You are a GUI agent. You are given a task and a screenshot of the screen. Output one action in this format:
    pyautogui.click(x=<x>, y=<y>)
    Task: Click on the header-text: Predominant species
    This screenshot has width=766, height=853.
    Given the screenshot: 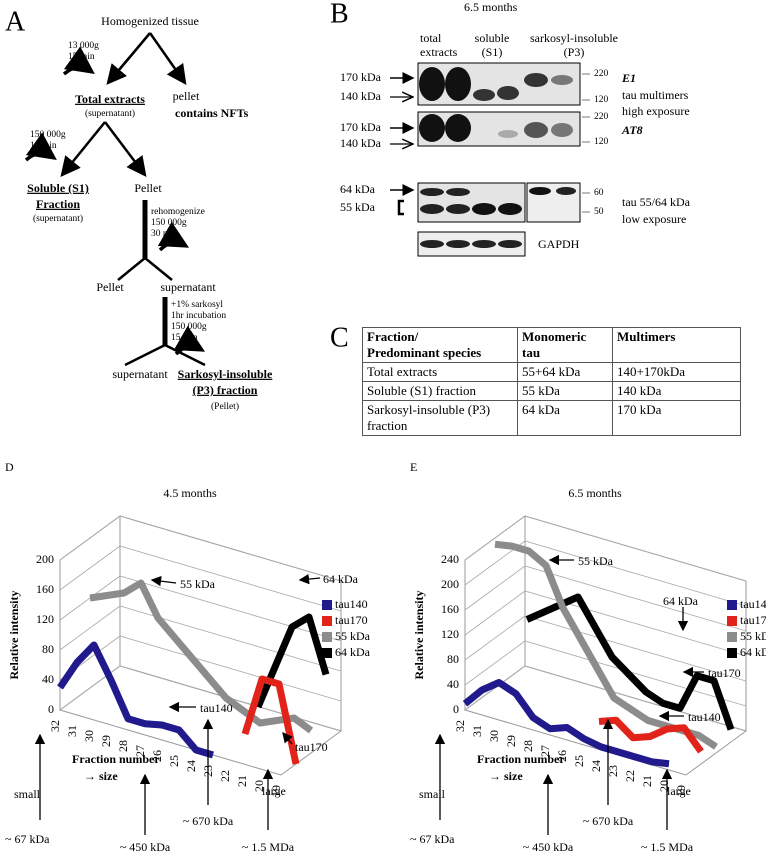 What is the action you would take?
    pyautogui.click(x=424, y=352)
    